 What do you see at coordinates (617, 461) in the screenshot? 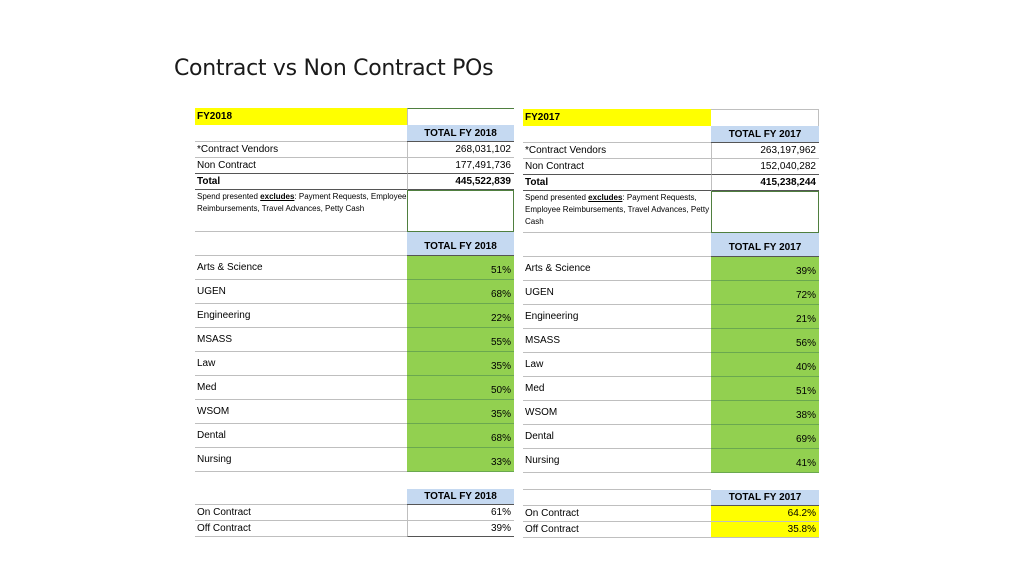
I see `fy2017-school-name: Nursing` at bounding box center [617, 461].